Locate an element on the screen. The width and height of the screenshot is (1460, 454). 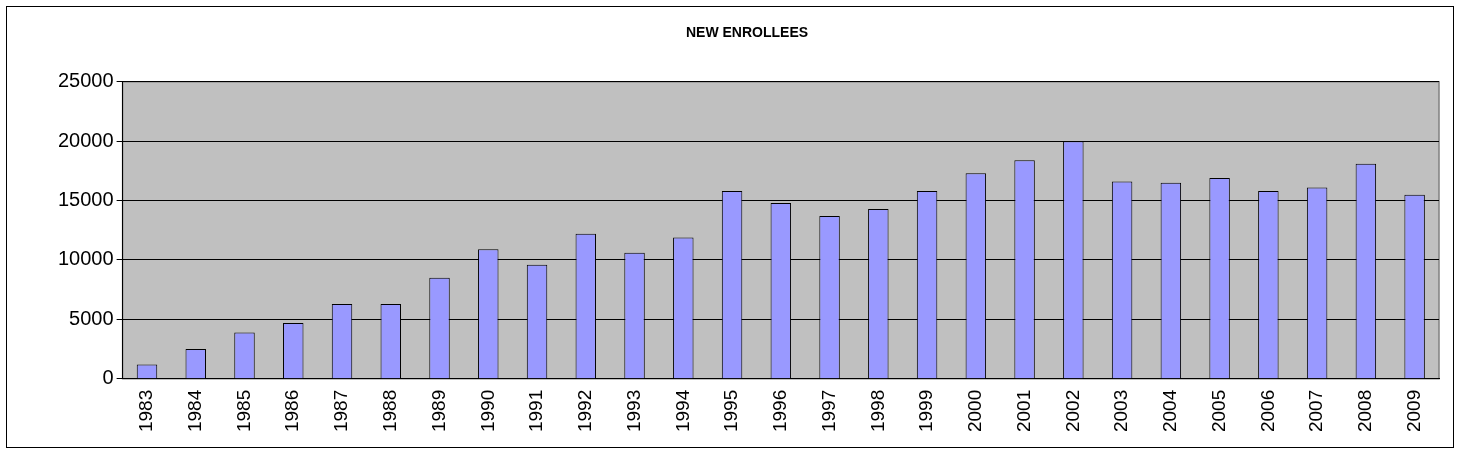
x-tick-label: 2005 is located at coordinates (1218, 411).